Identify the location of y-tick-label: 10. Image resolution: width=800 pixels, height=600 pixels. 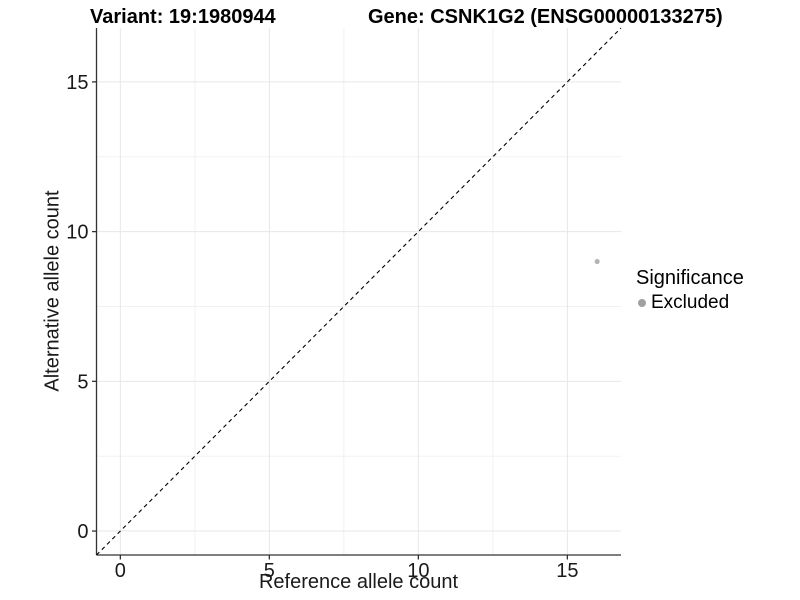
(77, 233).